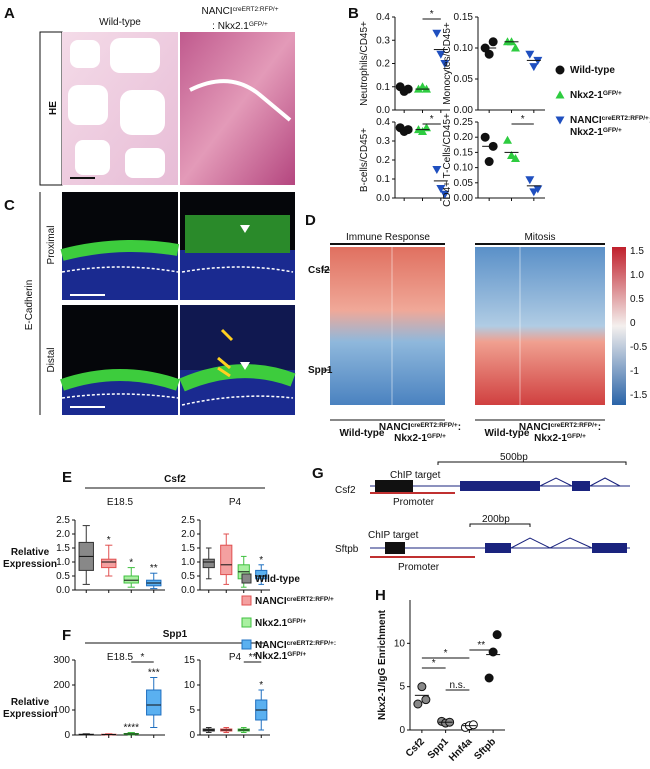 This screenshot has width=650, height=769. Describe the element at coordinates (362, 433) in the screenshot. I see `label: Wild-type` at that location.